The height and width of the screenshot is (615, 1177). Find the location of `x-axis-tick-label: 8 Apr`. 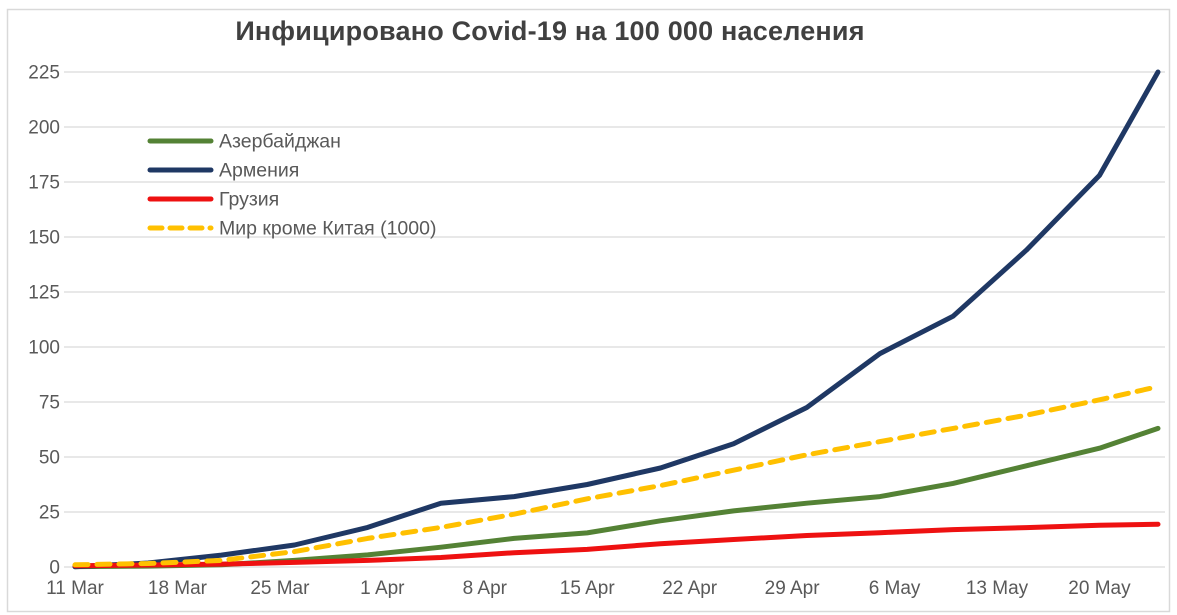

x-axis-tick-label: 8 Apr is located at coordinates (485, 588).